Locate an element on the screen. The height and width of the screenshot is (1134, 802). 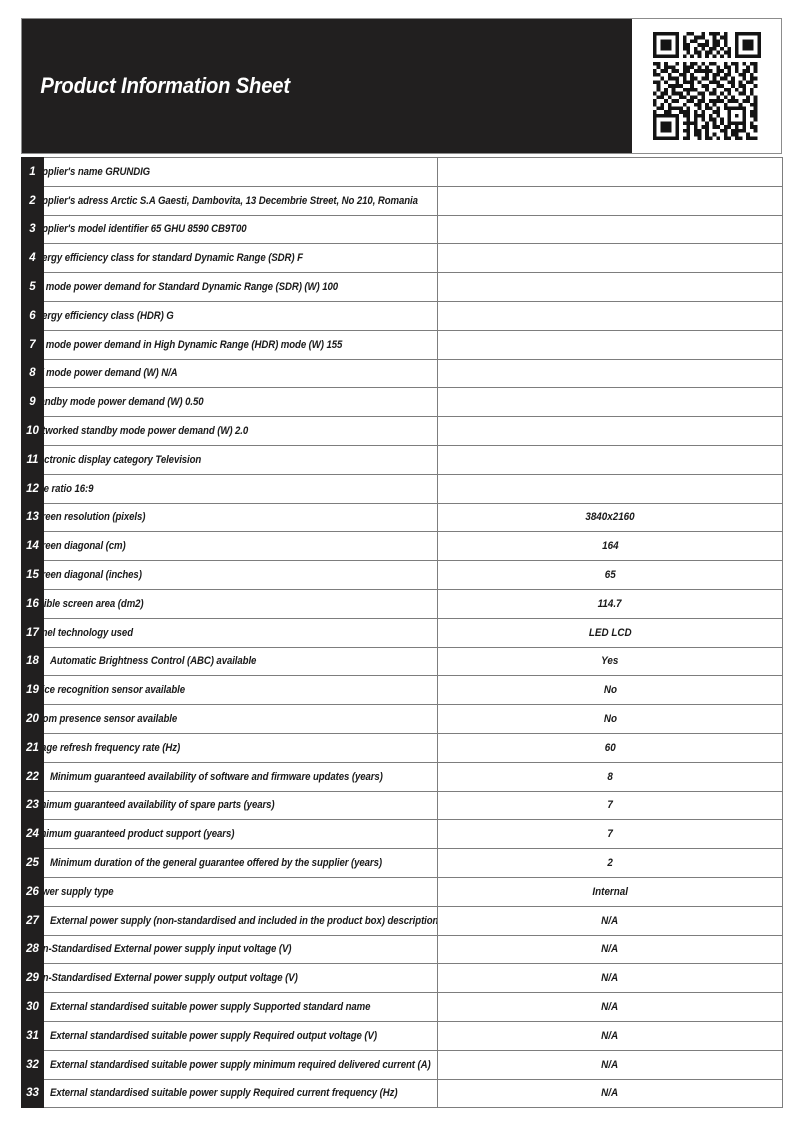
row-label-text: Electronic display category Television is located at coordinates (122, 459).